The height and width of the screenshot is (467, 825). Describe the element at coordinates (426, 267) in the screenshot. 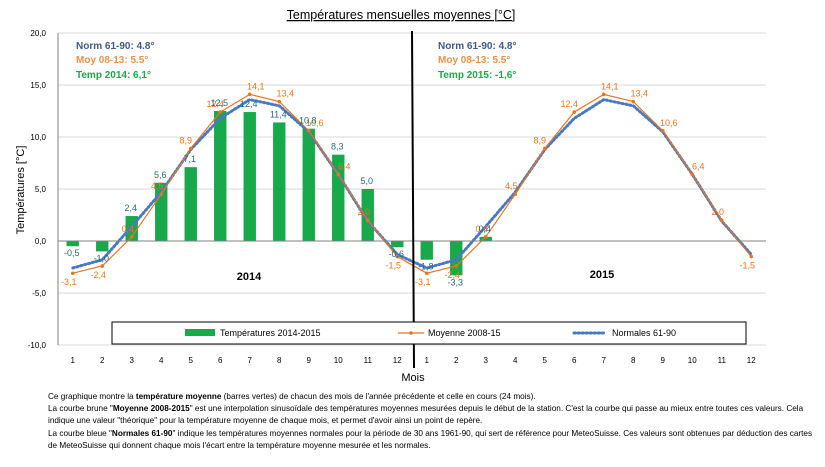

I see `bar-label: -1,8` at that location.